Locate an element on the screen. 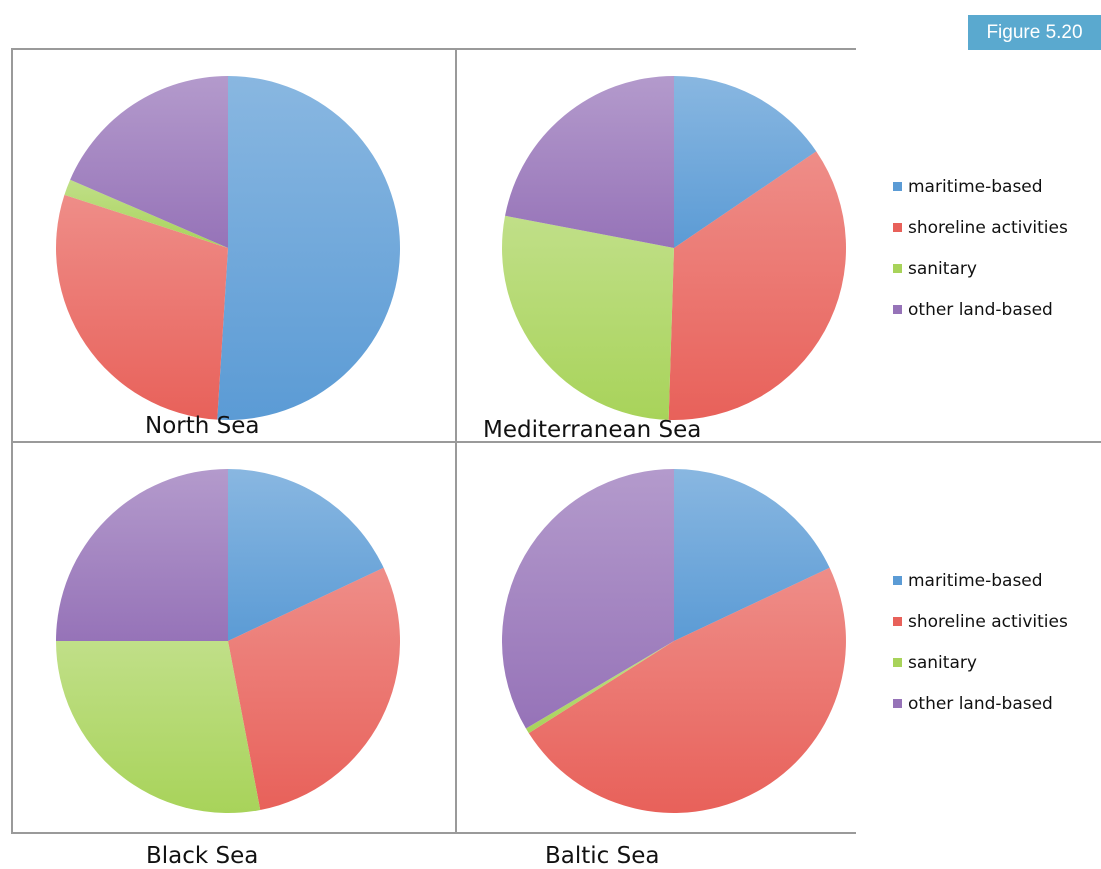  pie-north-sea is located at coordinates (228, 248).